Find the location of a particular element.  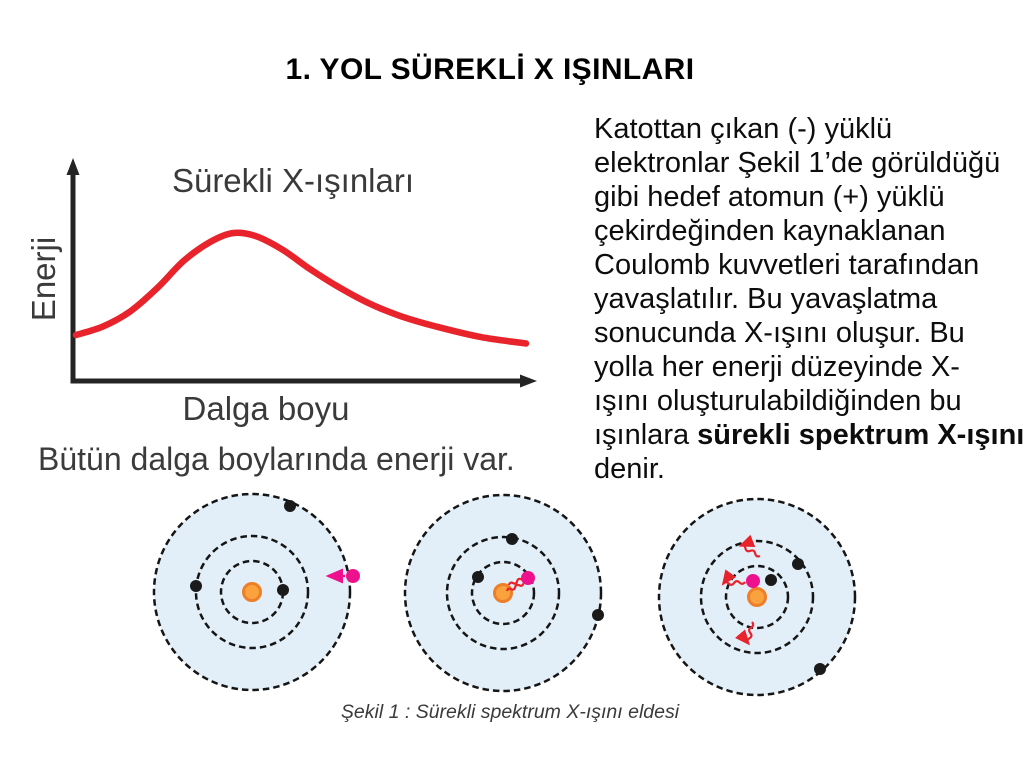

body-text-line: ışınlara sürekli spektrum X-ışını is located at coordinates (809, 435).